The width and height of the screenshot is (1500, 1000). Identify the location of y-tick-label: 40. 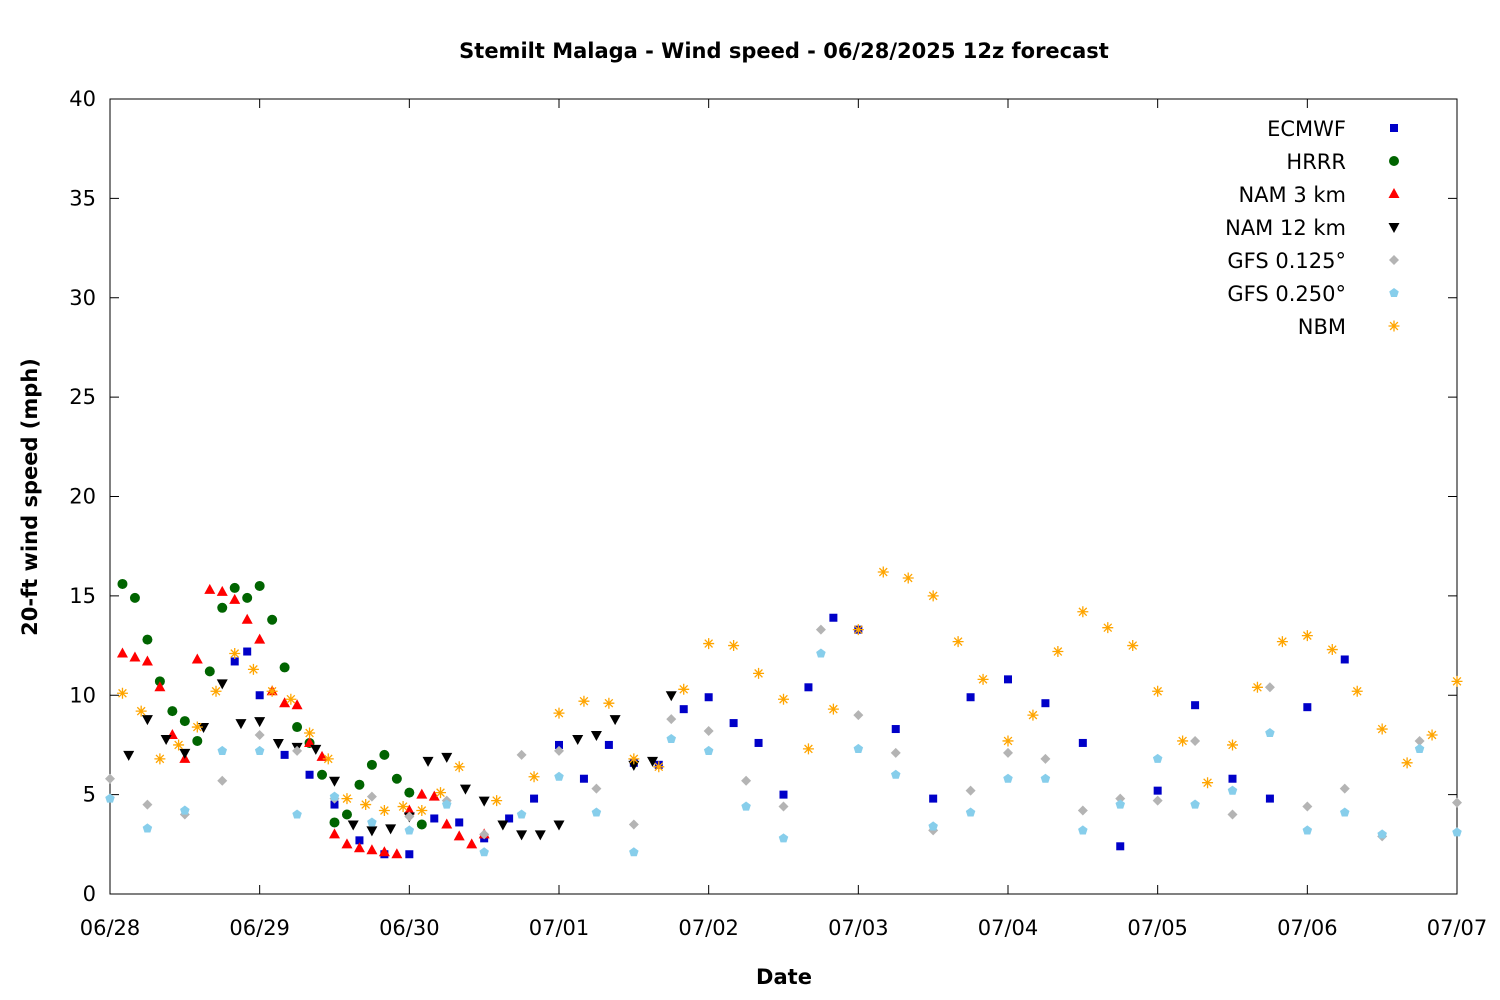
(82, 99).